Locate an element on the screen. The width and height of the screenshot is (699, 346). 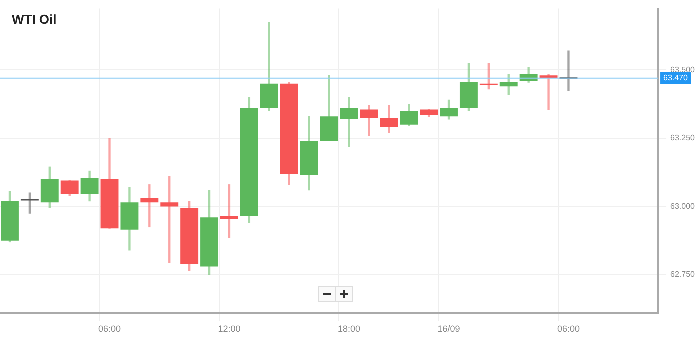
chart-title: WTI Oil is located at coordinates (34, 19).